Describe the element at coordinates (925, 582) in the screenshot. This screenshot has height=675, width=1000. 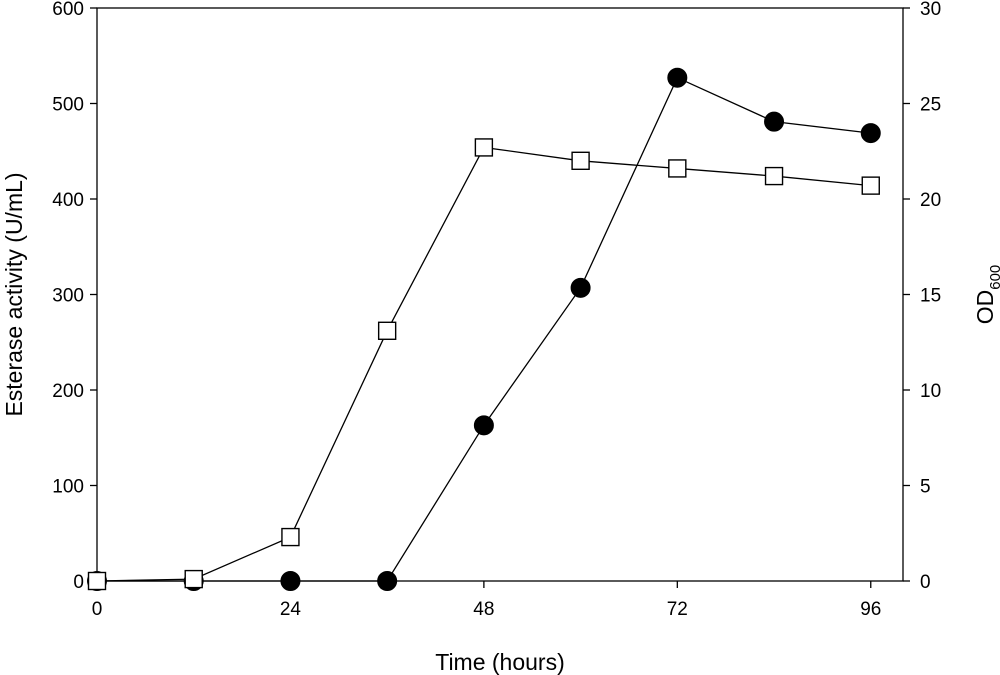
I see `y-right-tick-label: 0` at that location.